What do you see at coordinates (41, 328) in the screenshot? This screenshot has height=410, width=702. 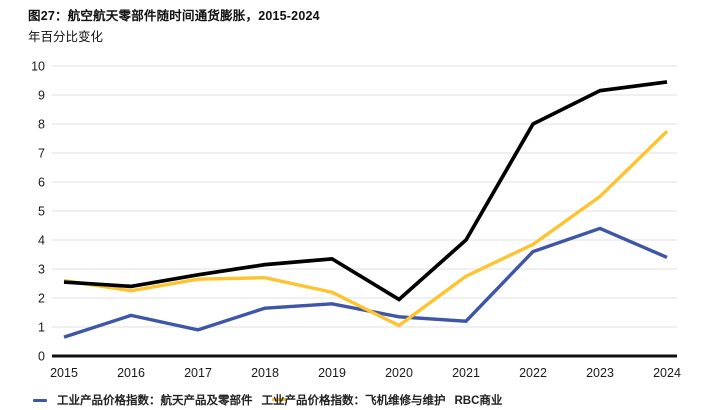 I see `y-axis-tick-label: 1` at bounding box center [41, 328].